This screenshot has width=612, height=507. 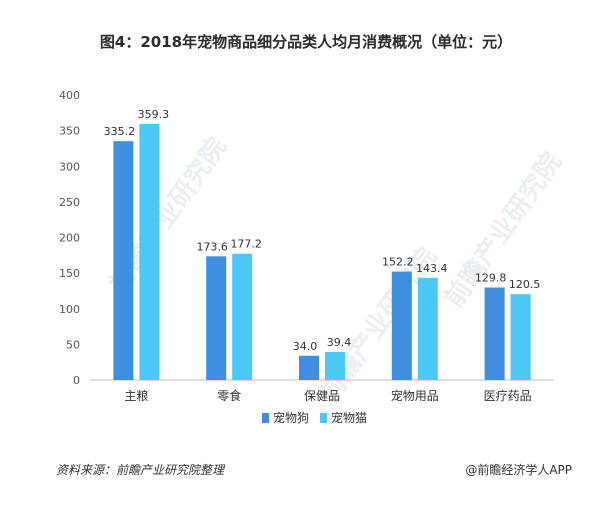 I want to click on x-category-label: 主粮, so click(x=136, y=395).